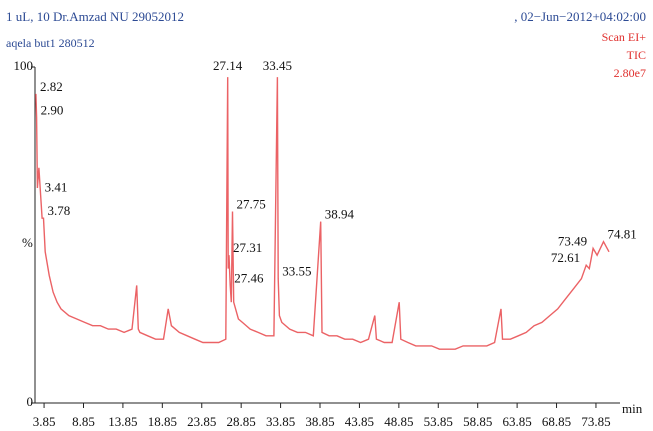 This screenshot has width=653, height=431. Describe the element at coordinates (27, 242) in the screenshot. I see `y-axis-label: %` at that location.